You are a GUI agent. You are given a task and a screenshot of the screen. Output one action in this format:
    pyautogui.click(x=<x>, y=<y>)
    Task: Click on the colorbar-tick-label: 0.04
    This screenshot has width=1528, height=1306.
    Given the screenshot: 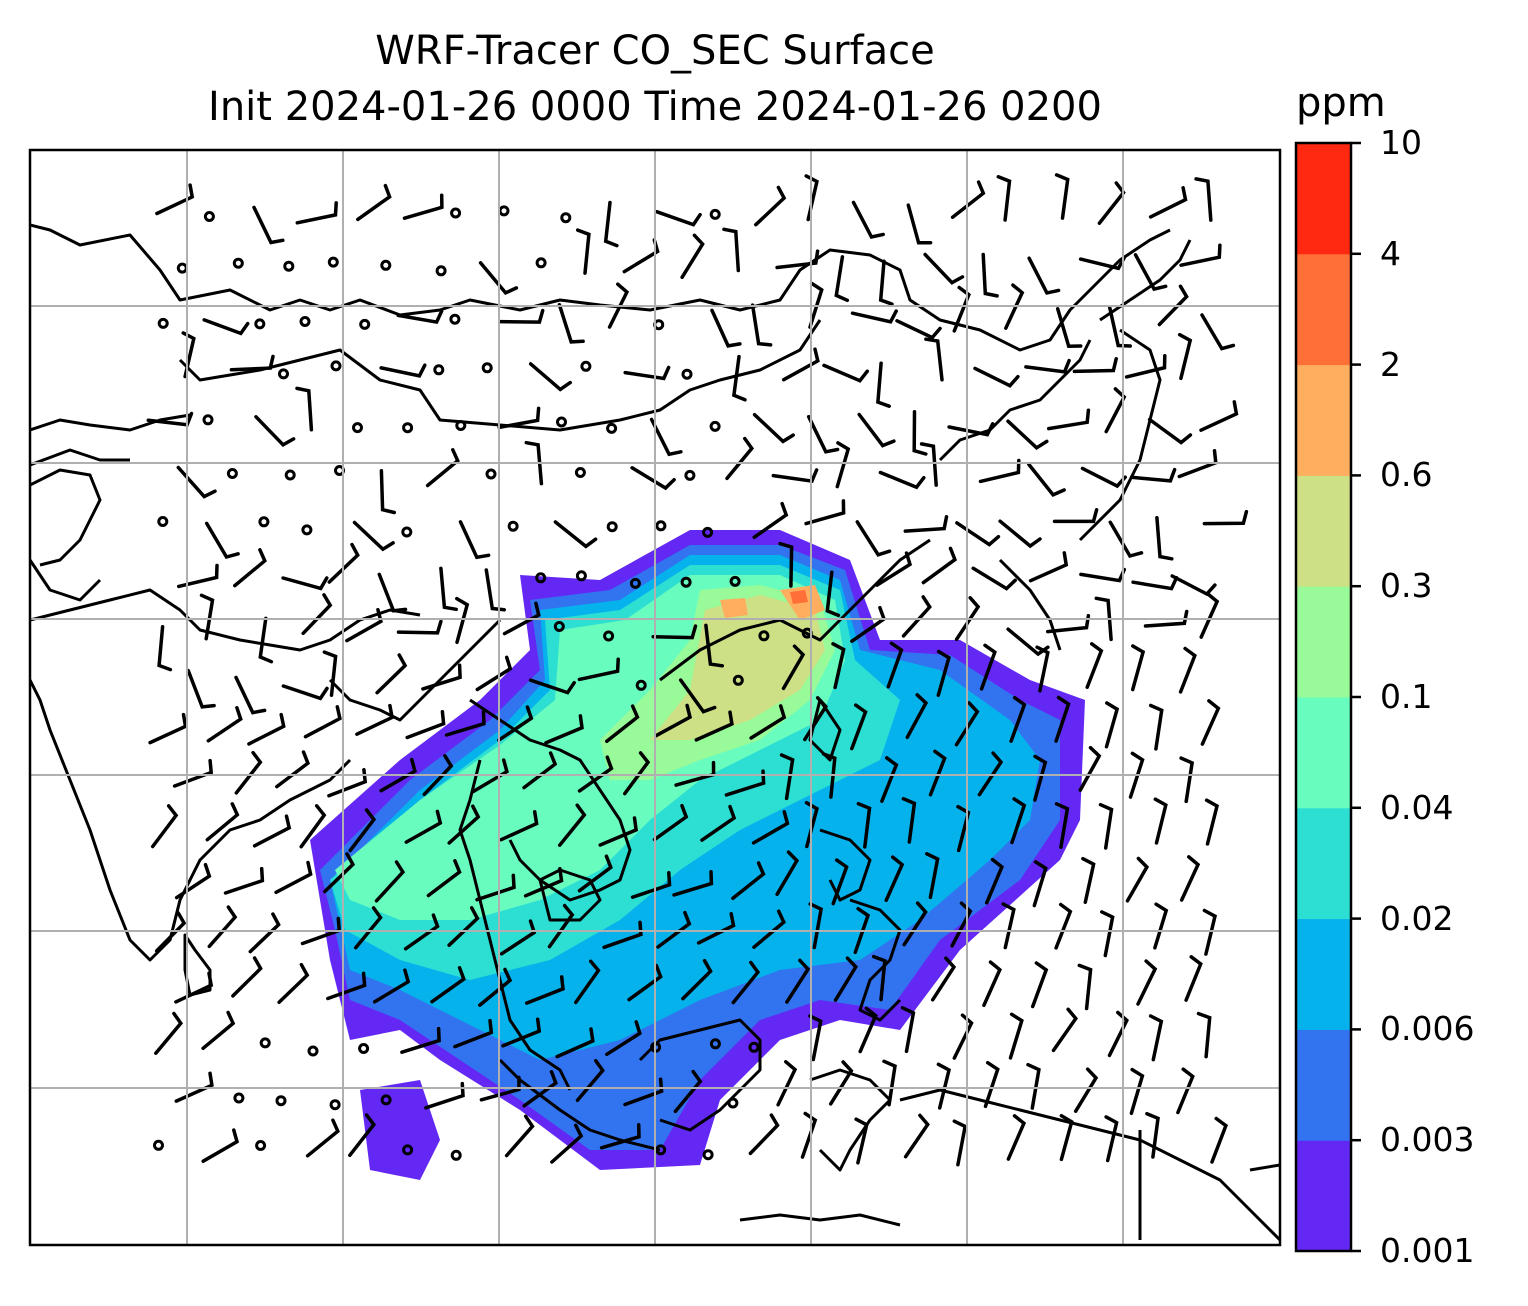 What is the action you would take?
    pyautogui.click(x=1417, y=807)
    